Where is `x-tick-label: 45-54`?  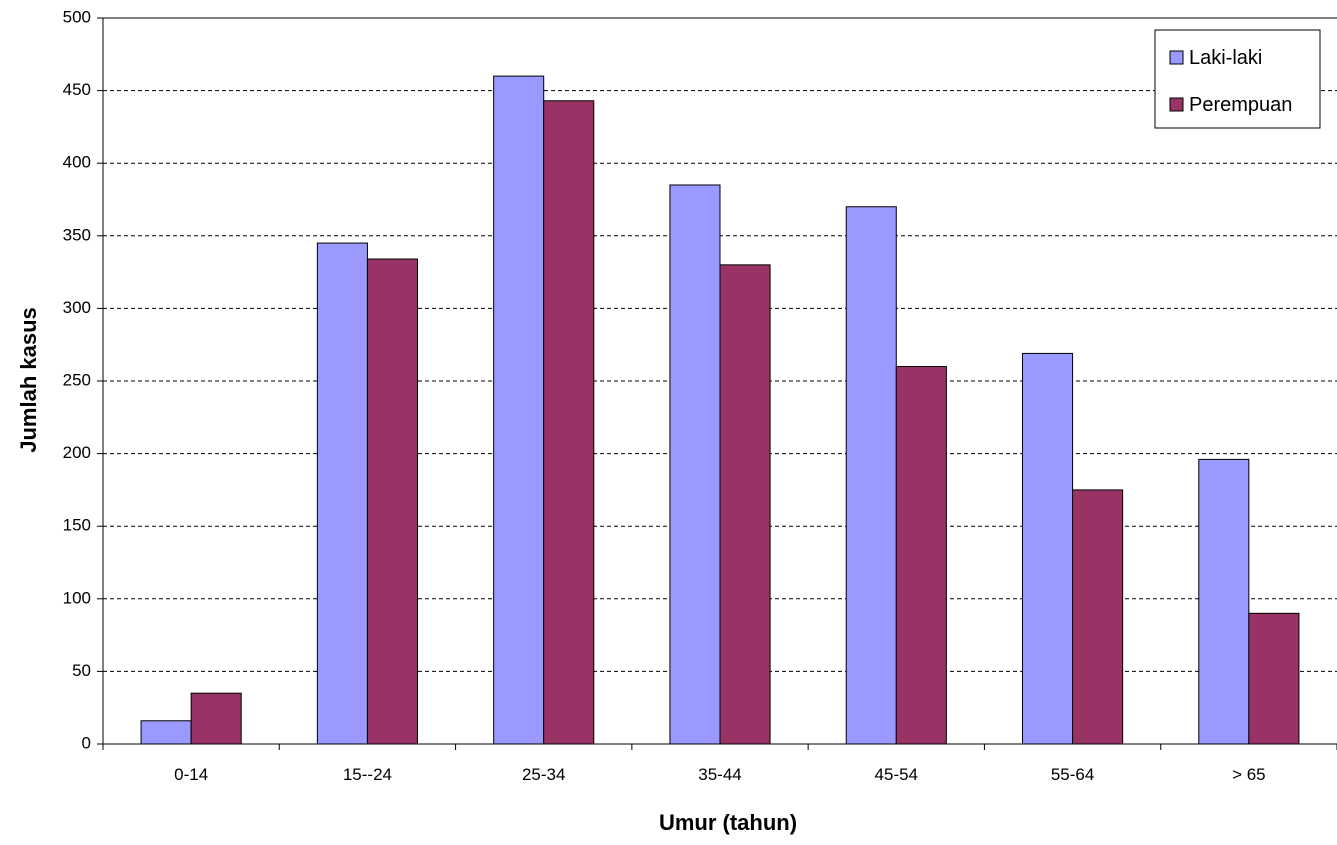 x-tick-label: 45-54 is located at coordinates (896, 774).